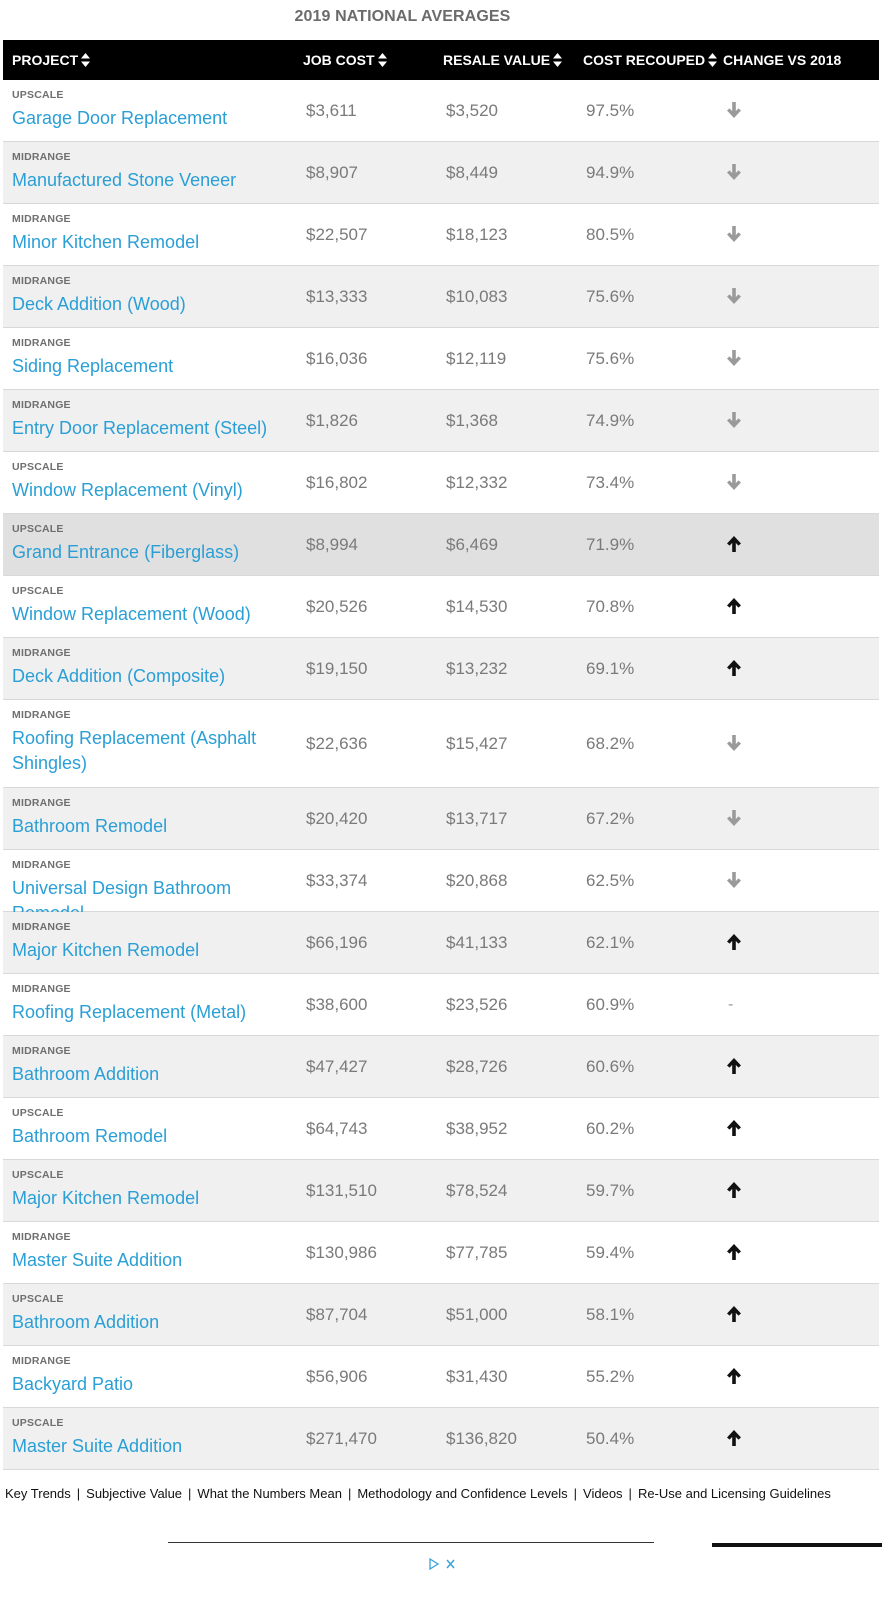 The width and height of the screenshot is (882, 1614). What do you see at coordinates (337, 880) in the screenshot?
I see `job-cost-value: $33,374` at bounding box center [337, 880].